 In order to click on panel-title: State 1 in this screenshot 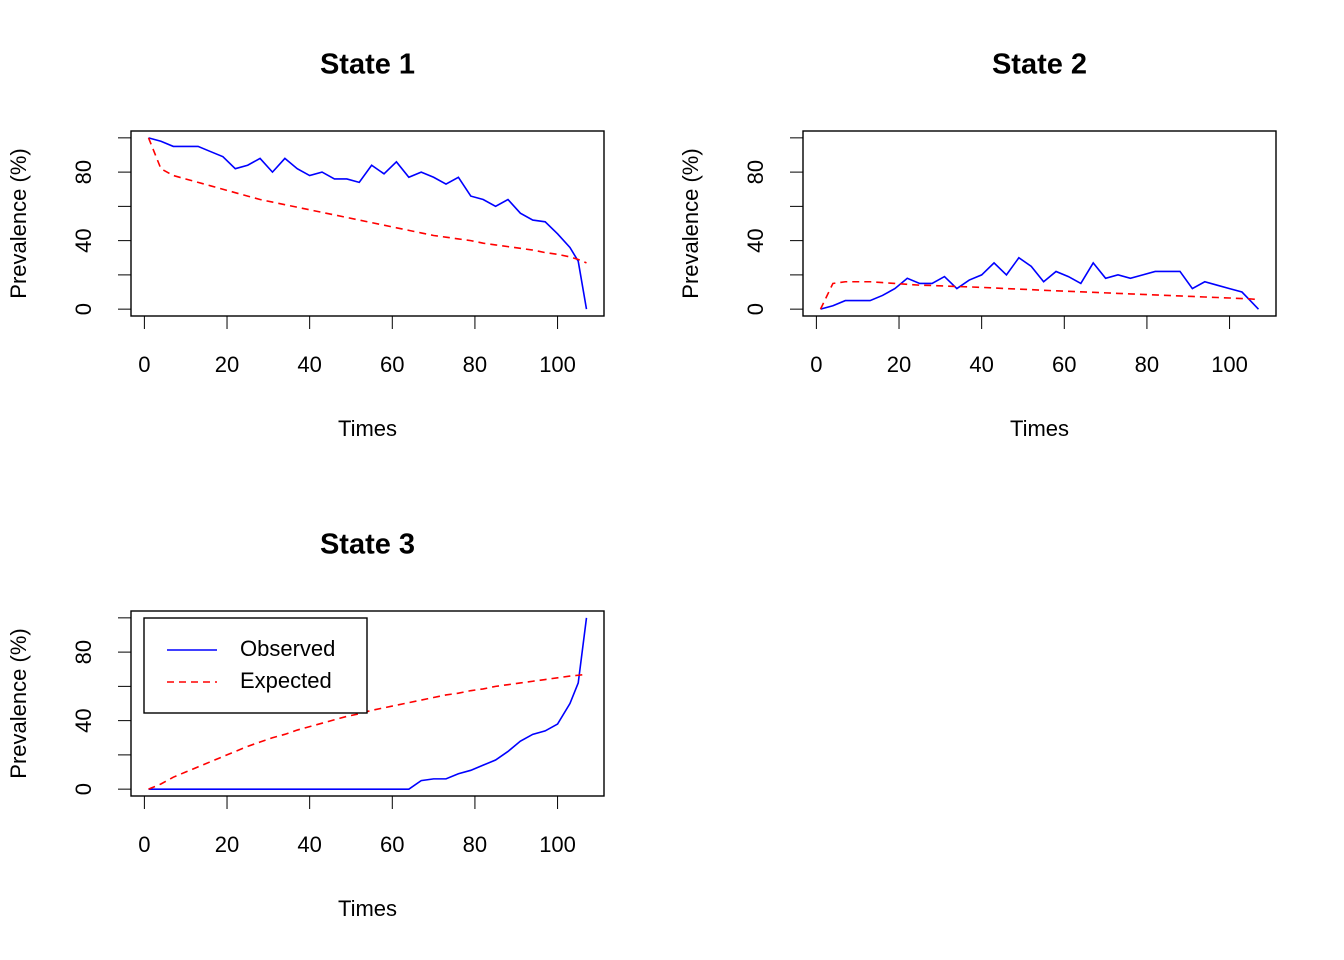, I will do `click(367, 65)`.